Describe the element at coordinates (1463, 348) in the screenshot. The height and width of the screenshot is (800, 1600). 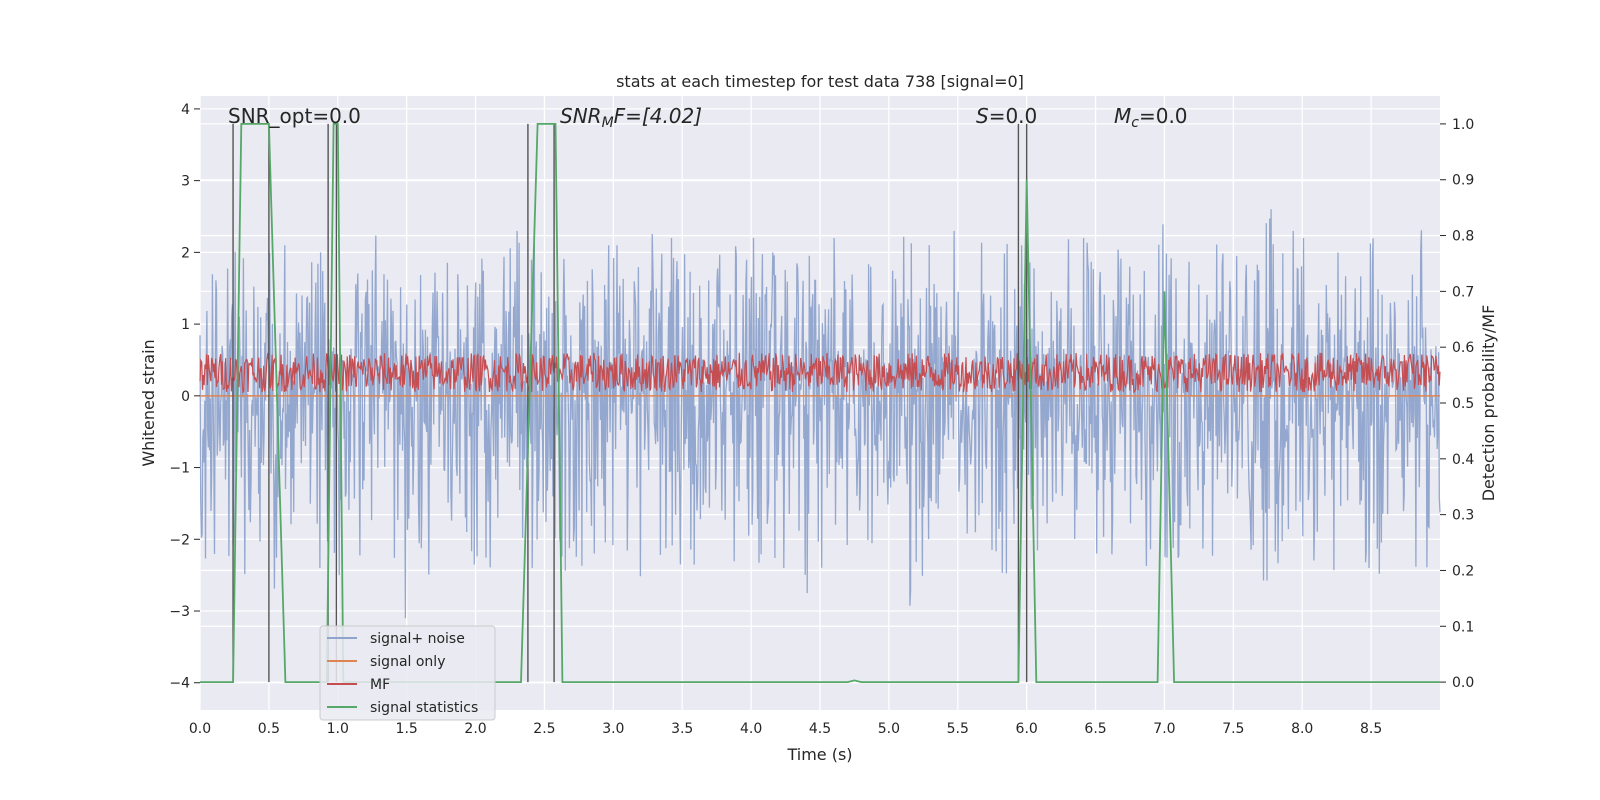
I see `y-right-tick-label: 0.6` at that location.